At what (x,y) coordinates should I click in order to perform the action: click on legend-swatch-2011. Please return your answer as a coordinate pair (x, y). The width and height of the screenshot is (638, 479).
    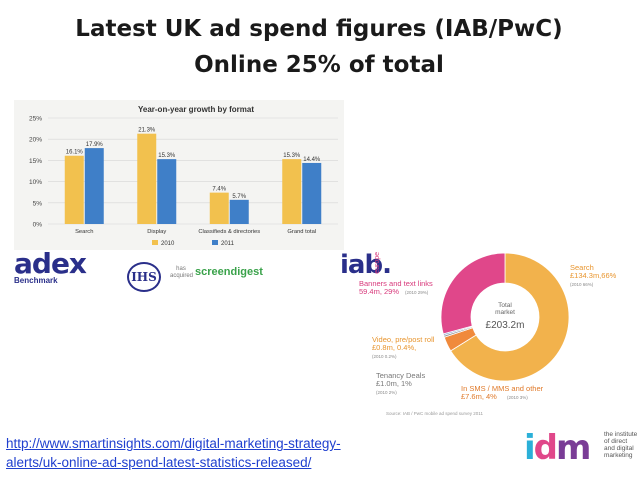
    Looking at the image, I should click on (215, 242).